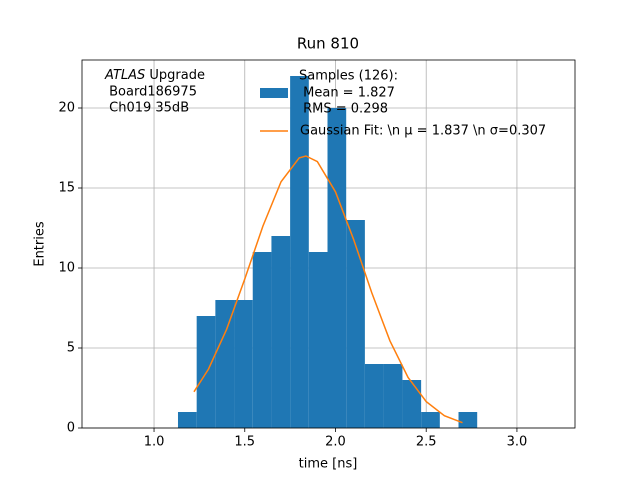  Describe the element at coordinates (66, 108) in the screenshot. I see `y-tick-label: 20` at that location.